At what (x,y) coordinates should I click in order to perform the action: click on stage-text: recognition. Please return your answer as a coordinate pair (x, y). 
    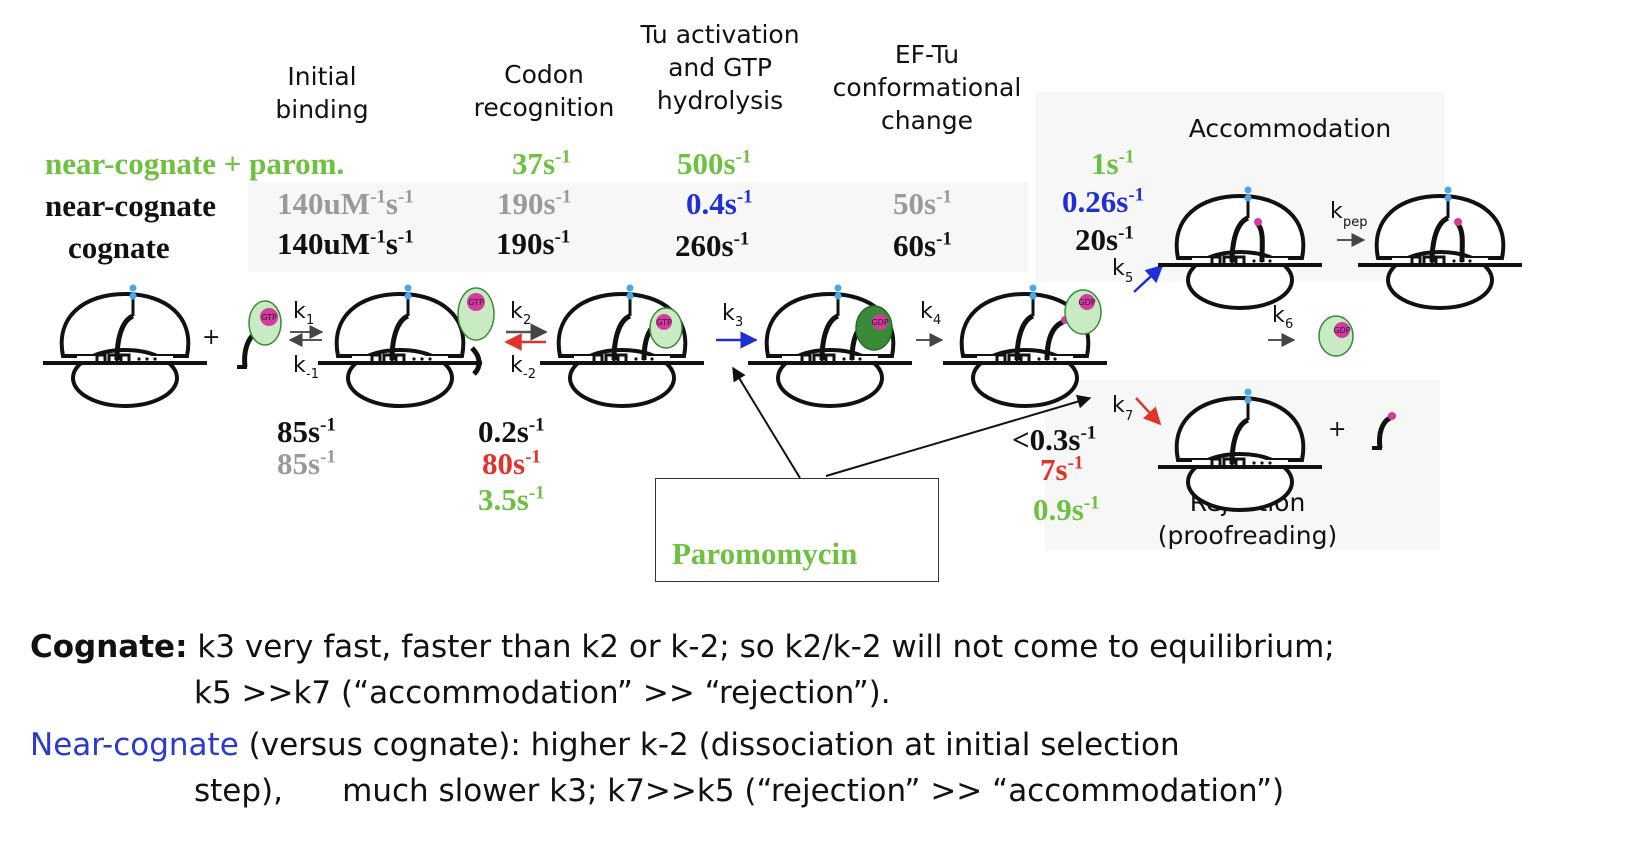
    Looking at the image, I should click on (544, 107).